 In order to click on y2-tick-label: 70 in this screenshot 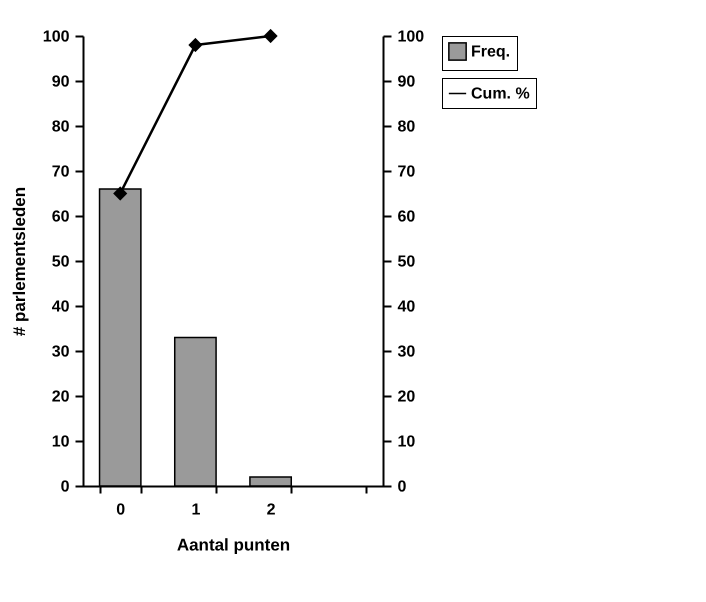, I will do `click(407, 172)`.